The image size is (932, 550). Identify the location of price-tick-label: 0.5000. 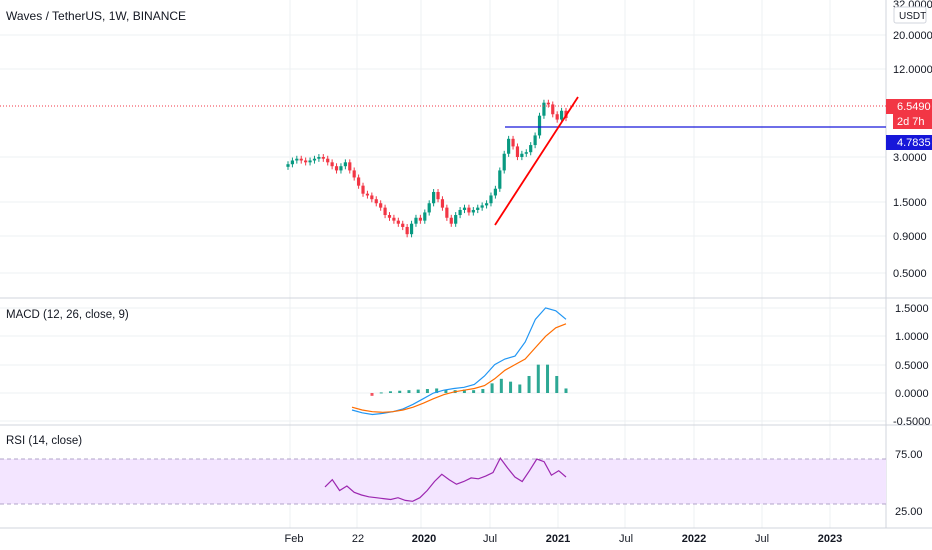
(910, 274).